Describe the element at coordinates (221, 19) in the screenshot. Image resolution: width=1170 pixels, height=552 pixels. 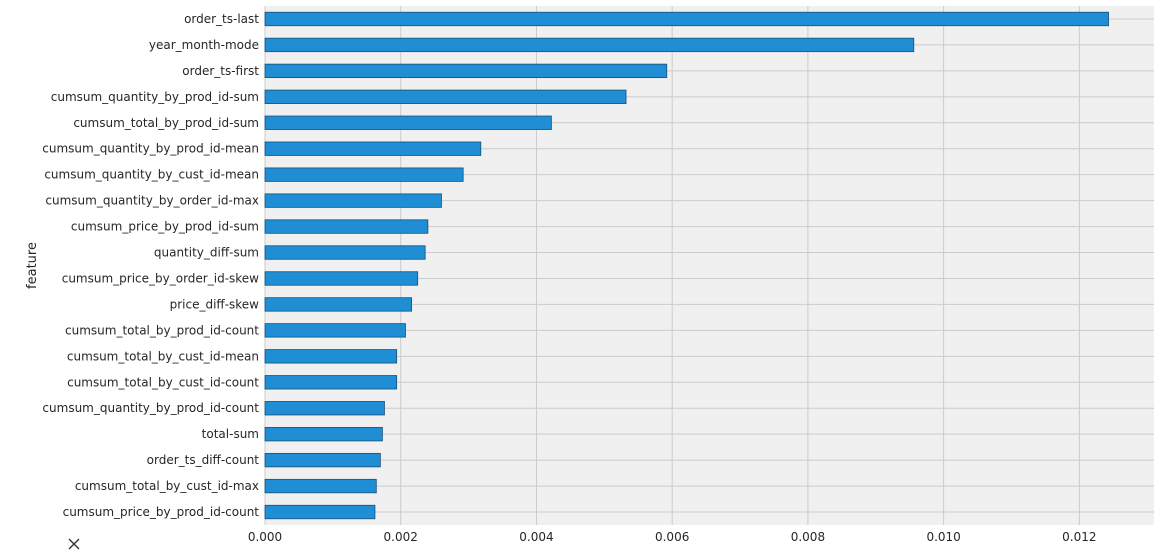
I see `y-tick-label: order_ts-last` at that location.